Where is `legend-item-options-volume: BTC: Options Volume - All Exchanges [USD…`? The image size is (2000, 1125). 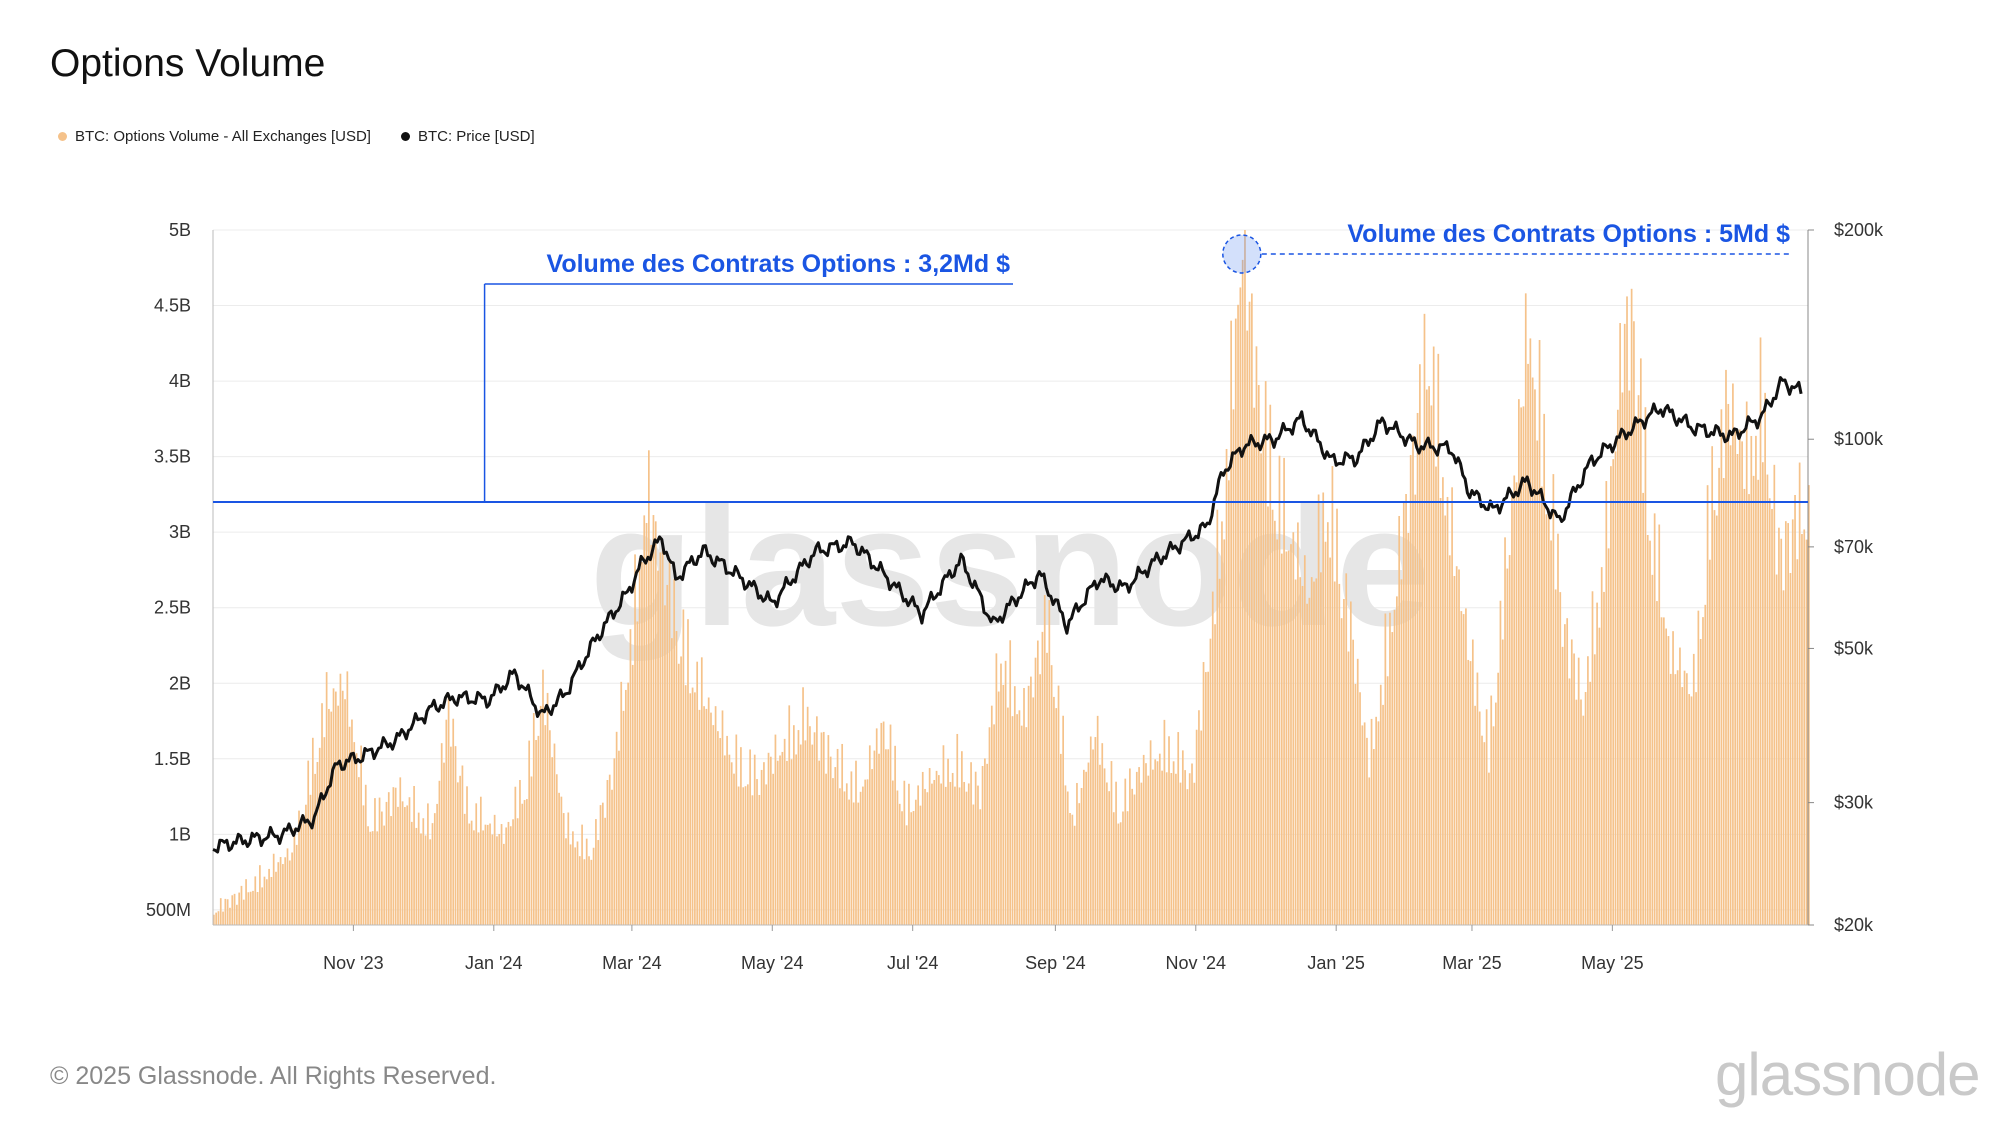
legend-item-options-volume: BTC: Options Volume - All Exchanges [USD… is located at coordinates (214, 136).